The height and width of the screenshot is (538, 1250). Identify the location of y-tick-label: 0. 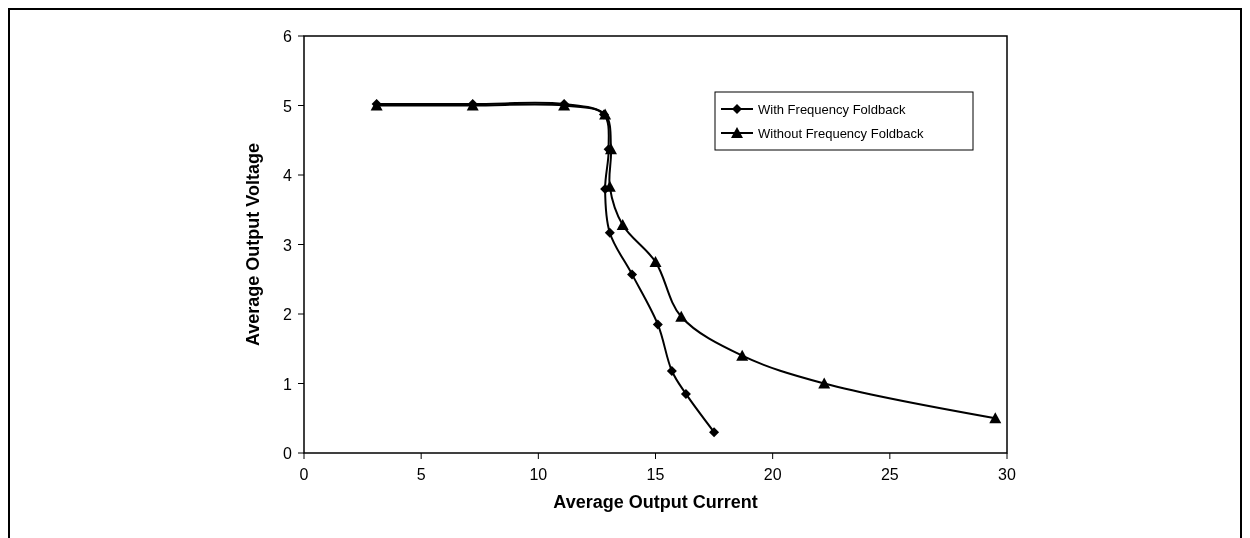
(288, 453).